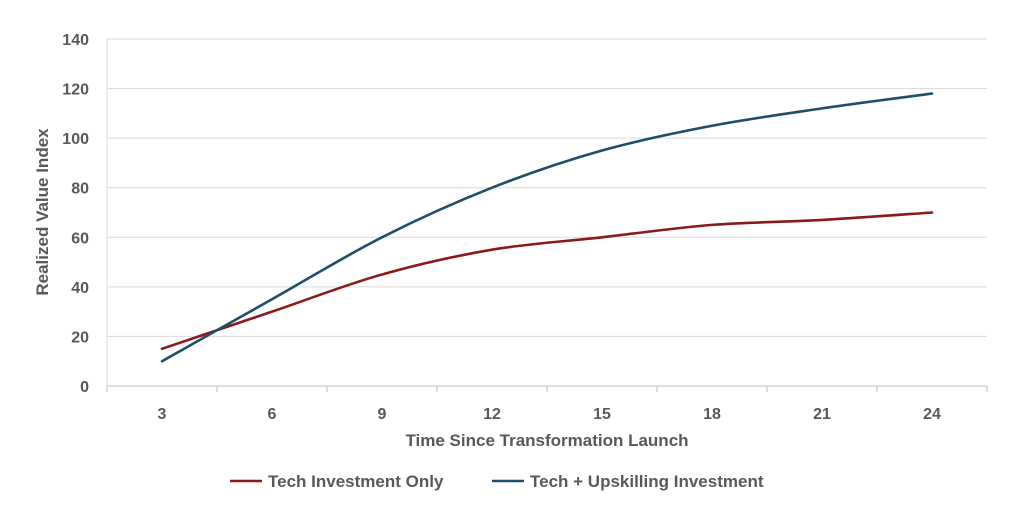  What do you see at coordinates (80, 189) in the screenshot?
I see `y-tick-label: 80` at bounding box center [80, 189].